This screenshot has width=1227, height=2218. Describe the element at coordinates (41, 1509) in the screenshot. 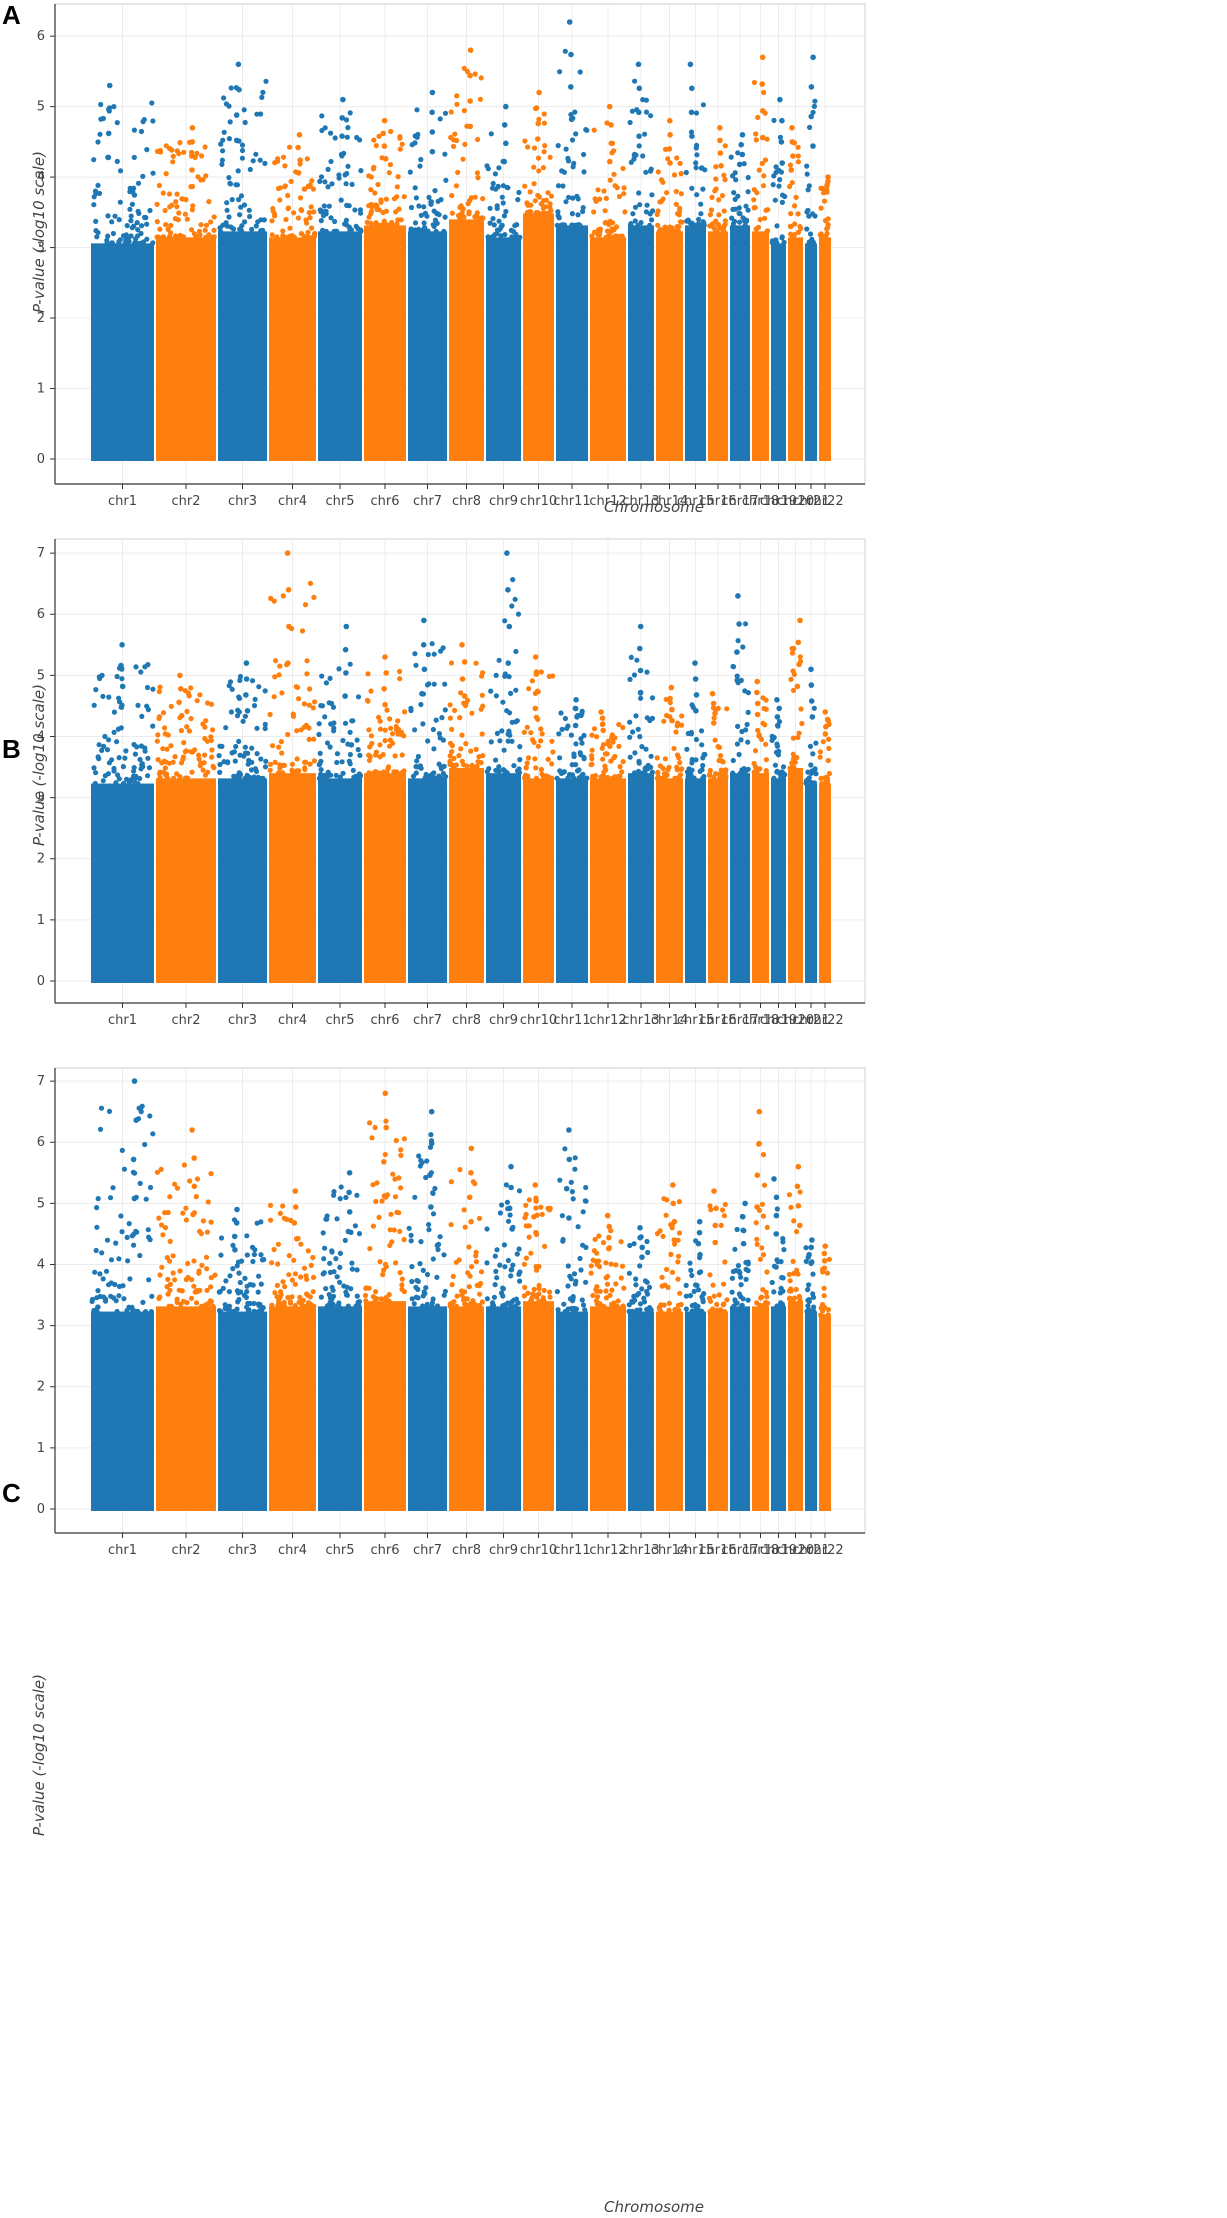

I see `y-tick-label: 0` at that location.